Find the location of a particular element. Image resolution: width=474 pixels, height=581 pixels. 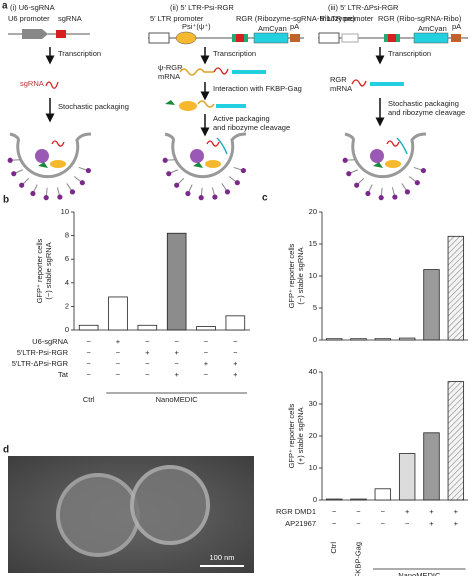

rna is located at coordinates (222, 146).